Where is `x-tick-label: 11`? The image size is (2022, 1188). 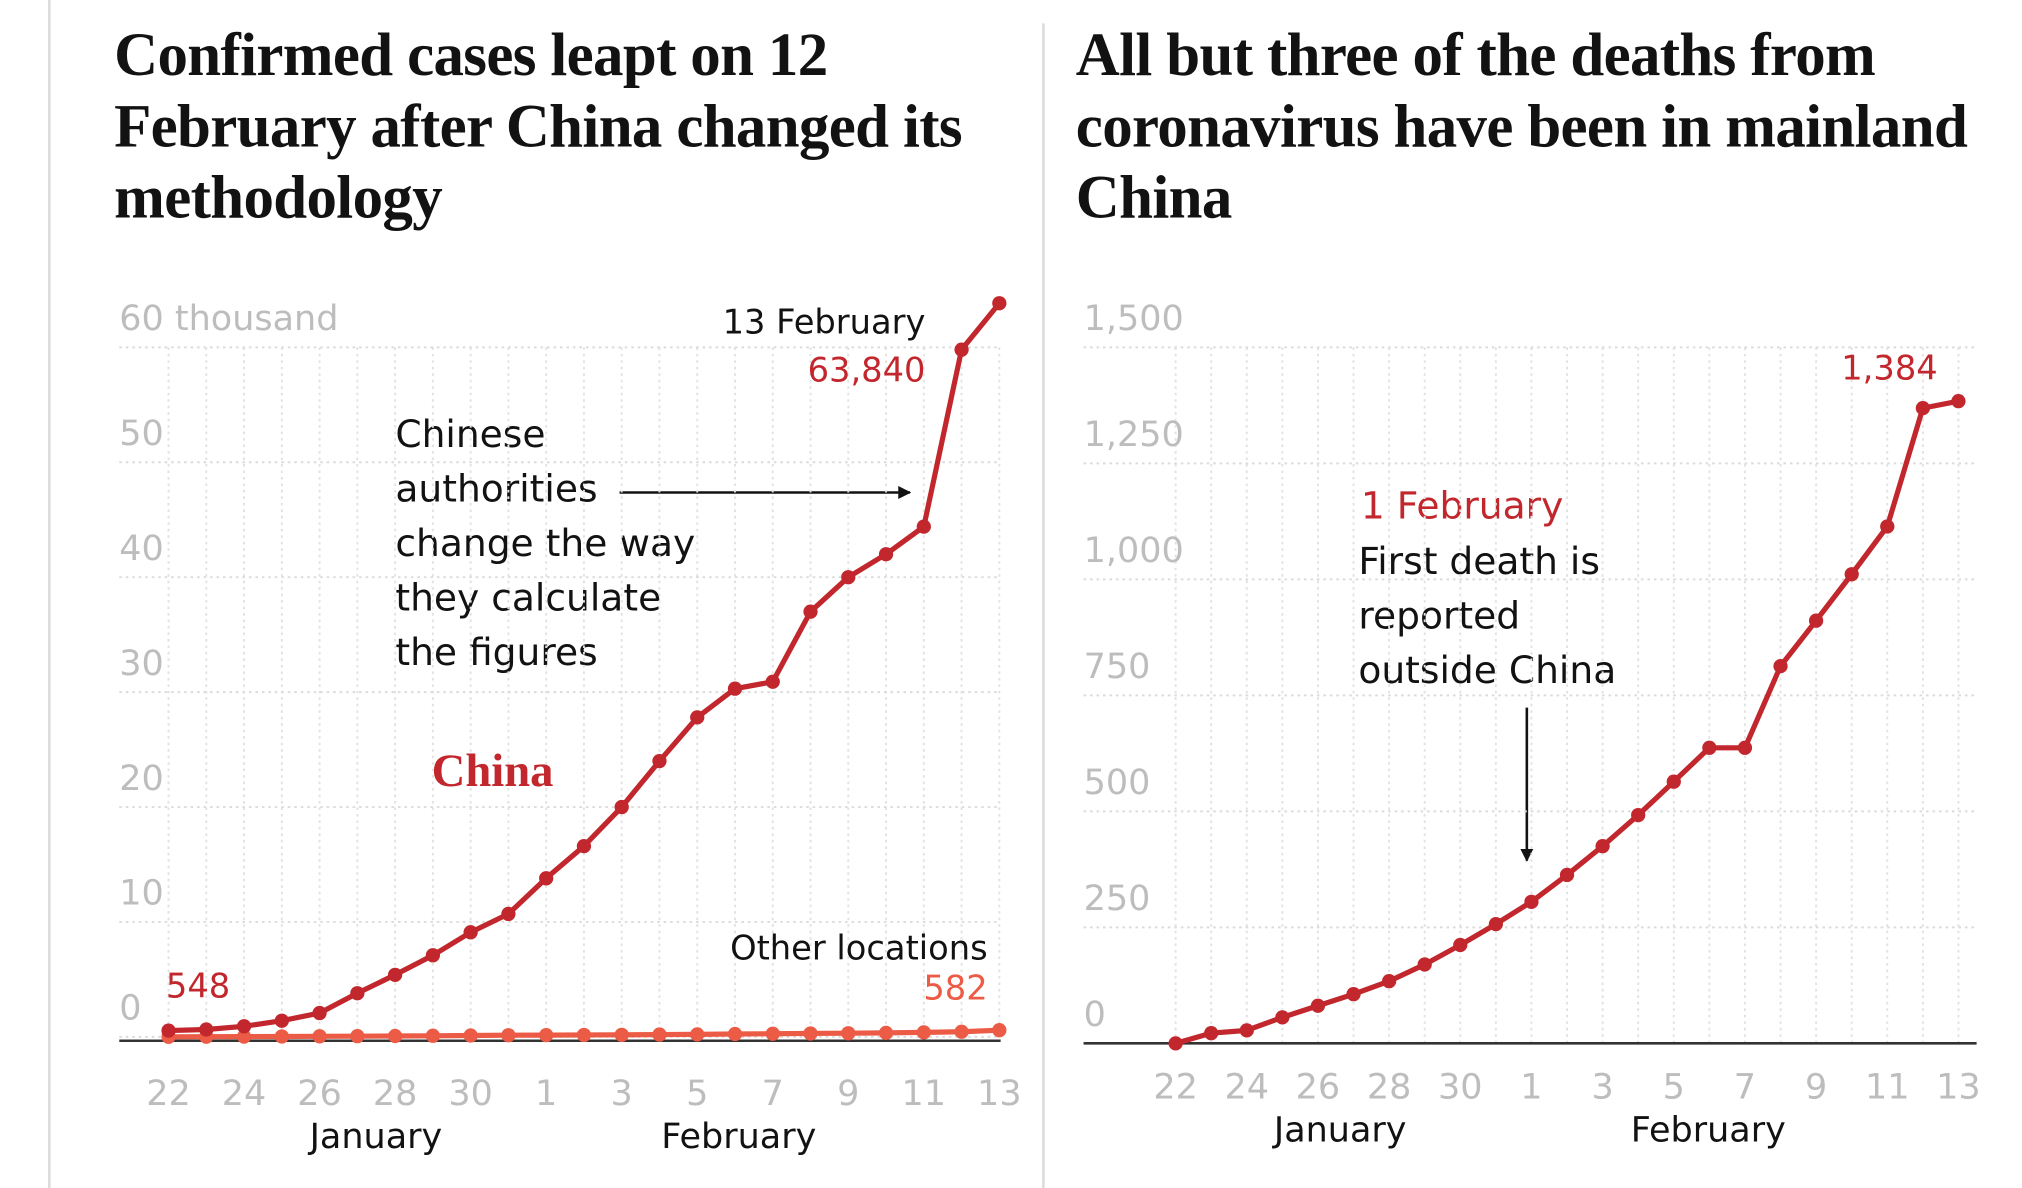 x-tick-label: 11 is located at coordinates (924, 1094).